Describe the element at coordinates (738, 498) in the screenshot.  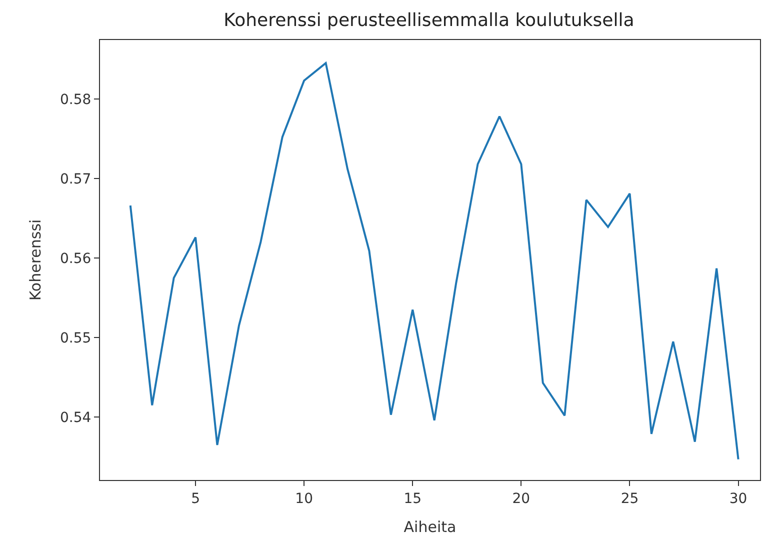
I see `x-tick-label: 30` at that location.